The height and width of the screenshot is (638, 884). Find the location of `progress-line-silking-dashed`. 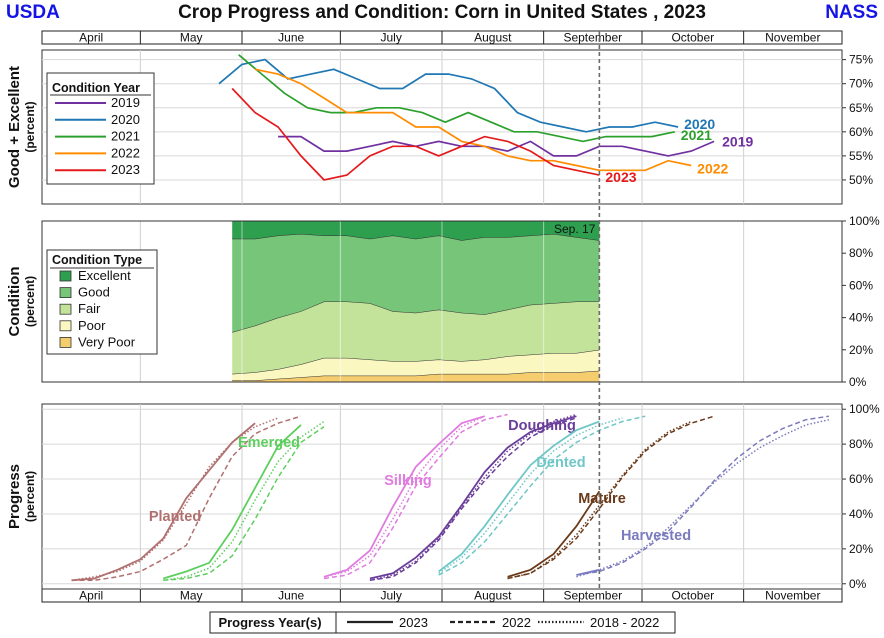

progress-line-silking-dashed is located at coordinates (415, 496).